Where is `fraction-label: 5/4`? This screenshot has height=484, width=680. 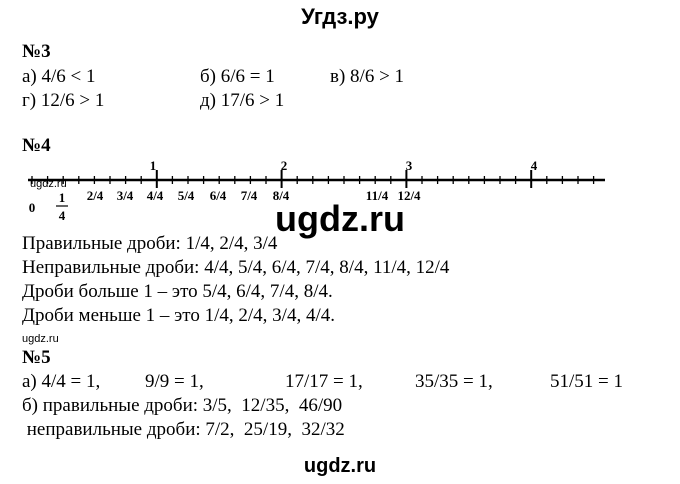
fraction-label: 5/4 is located at coordinates (186, 195).